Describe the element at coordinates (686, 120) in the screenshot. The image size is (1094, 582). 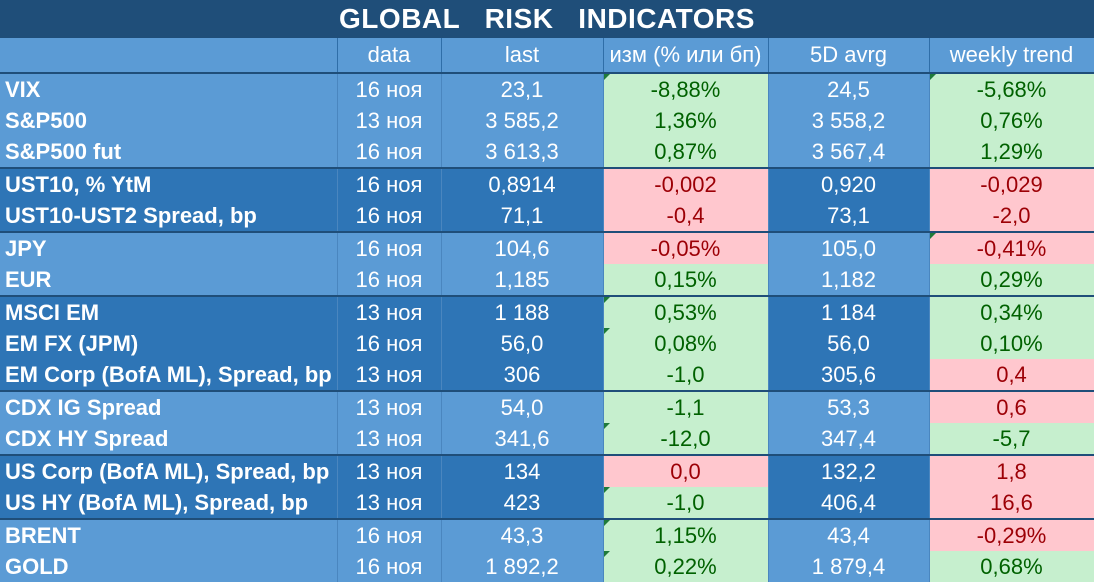
I see `change-cell: 1,36%` at that location.